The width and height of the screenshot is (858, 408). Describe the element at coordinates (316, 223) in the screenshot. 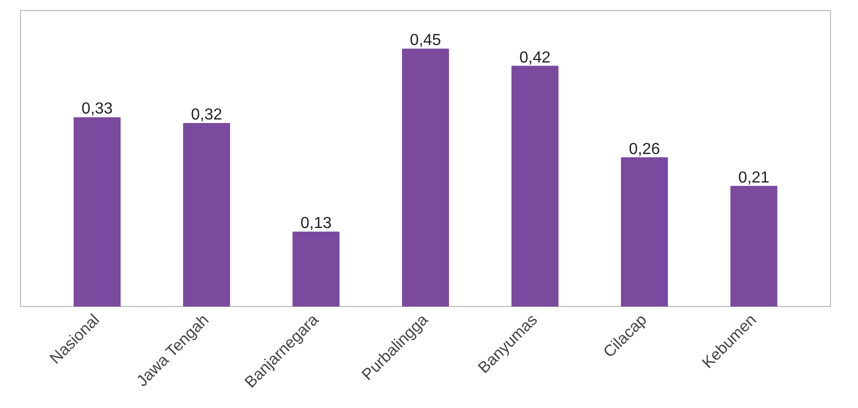

I see `data-label: 0,13` at that location.